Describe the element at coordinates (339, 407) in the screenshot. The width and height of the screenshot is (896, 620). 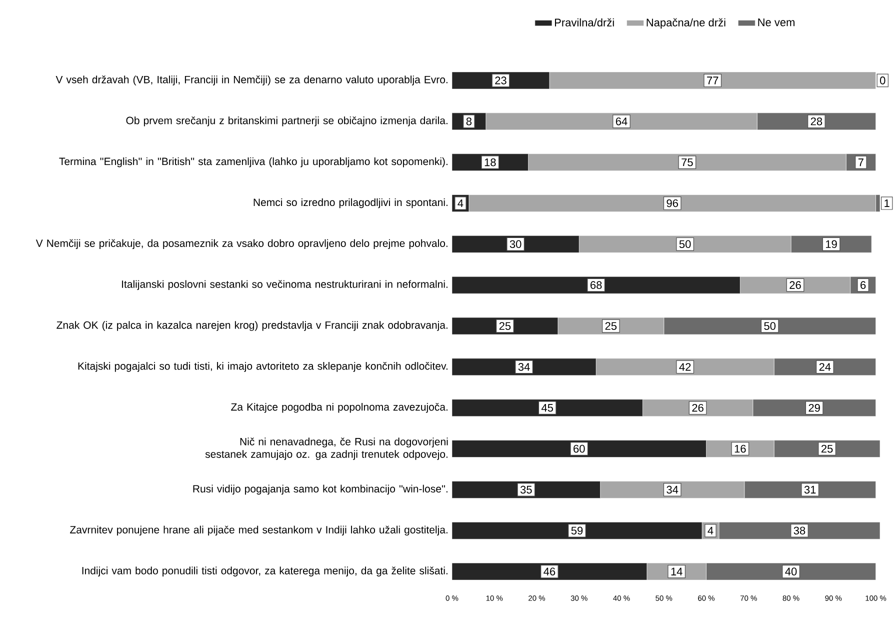
I see `y-tick-label: Za Kitajce pogodba ni popolnoma zavezujoča.` at that location.